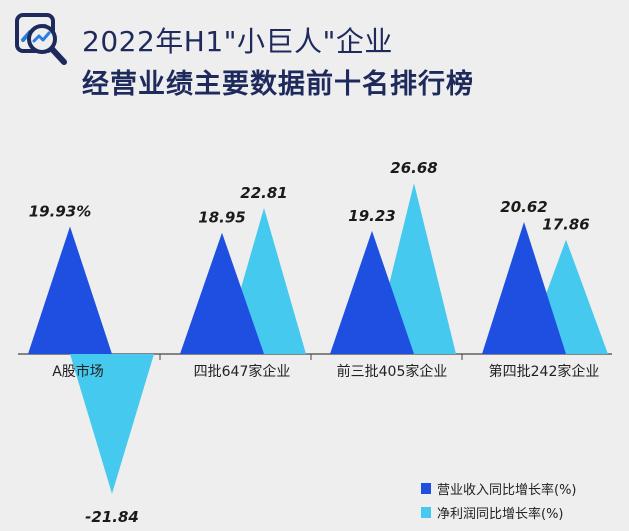 The height and width of the screenshot is (531, 629). Describe the element at coordinates (221, 218) in the screenshot. I see `data-label-revenue-1: 18.95` at that location.